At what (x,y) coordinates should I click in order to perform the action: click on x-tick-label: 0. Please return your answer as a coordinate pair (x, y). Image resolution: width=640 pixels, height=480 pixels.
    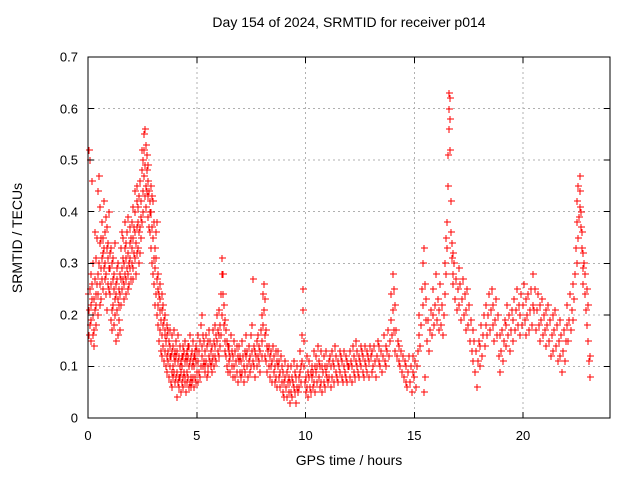
    Looking at the image, I should click on (88, 435).